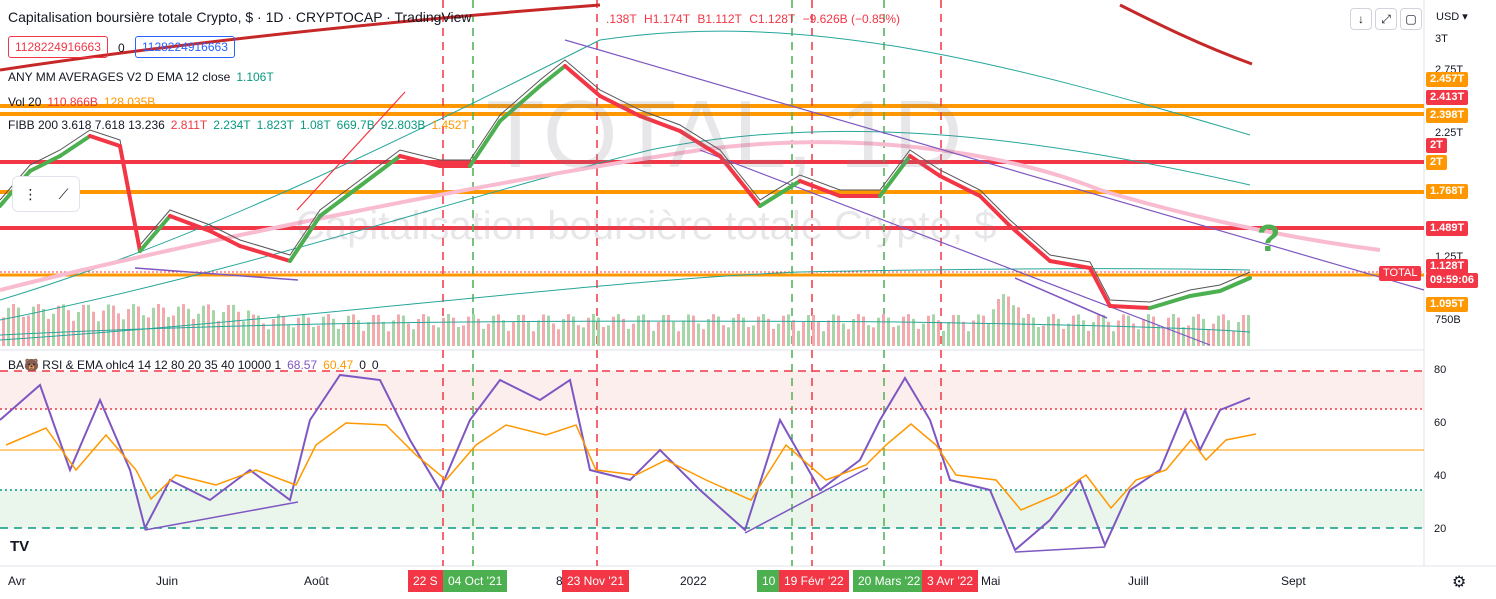  I want to click on volume-legend: Vol 20 110.866B 128.035B, so click(81, 102).